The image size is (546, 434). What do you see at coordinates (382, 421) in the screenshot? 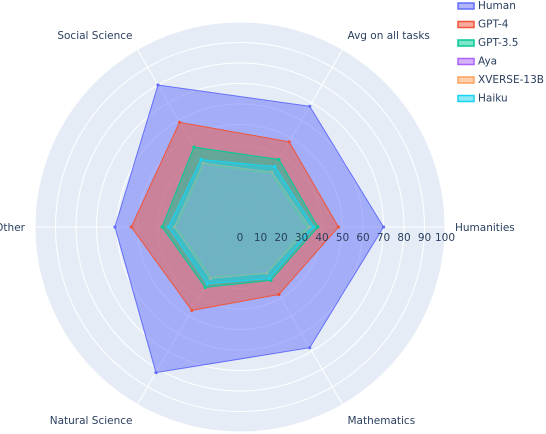
I see `axis-label-mathematics: Mathematics` at bounding box center [382, 421].